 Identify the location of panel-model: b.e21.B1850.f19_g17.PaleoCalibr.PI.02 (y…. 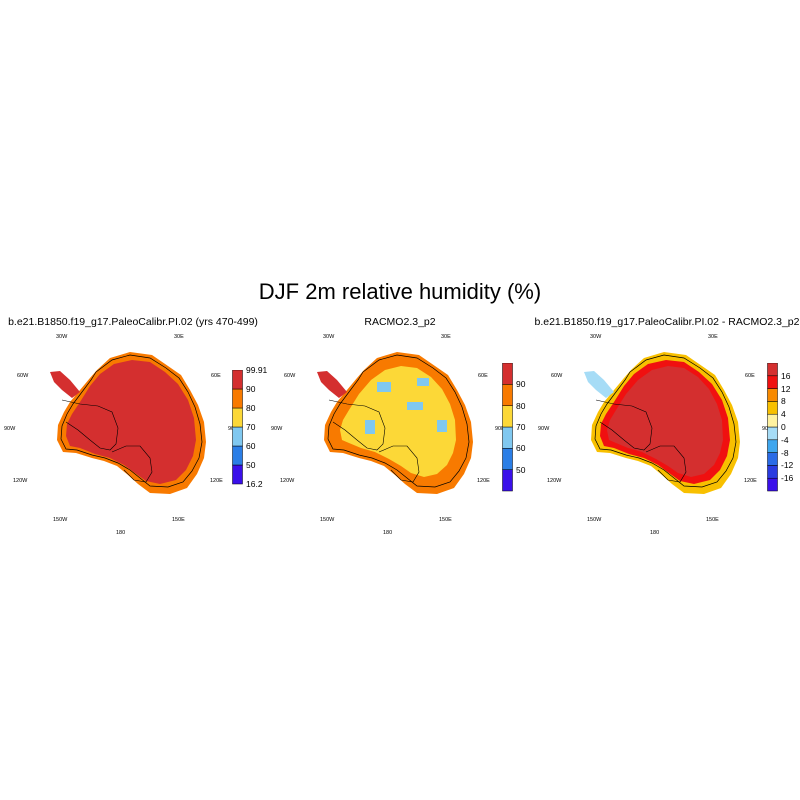
(134, 430).